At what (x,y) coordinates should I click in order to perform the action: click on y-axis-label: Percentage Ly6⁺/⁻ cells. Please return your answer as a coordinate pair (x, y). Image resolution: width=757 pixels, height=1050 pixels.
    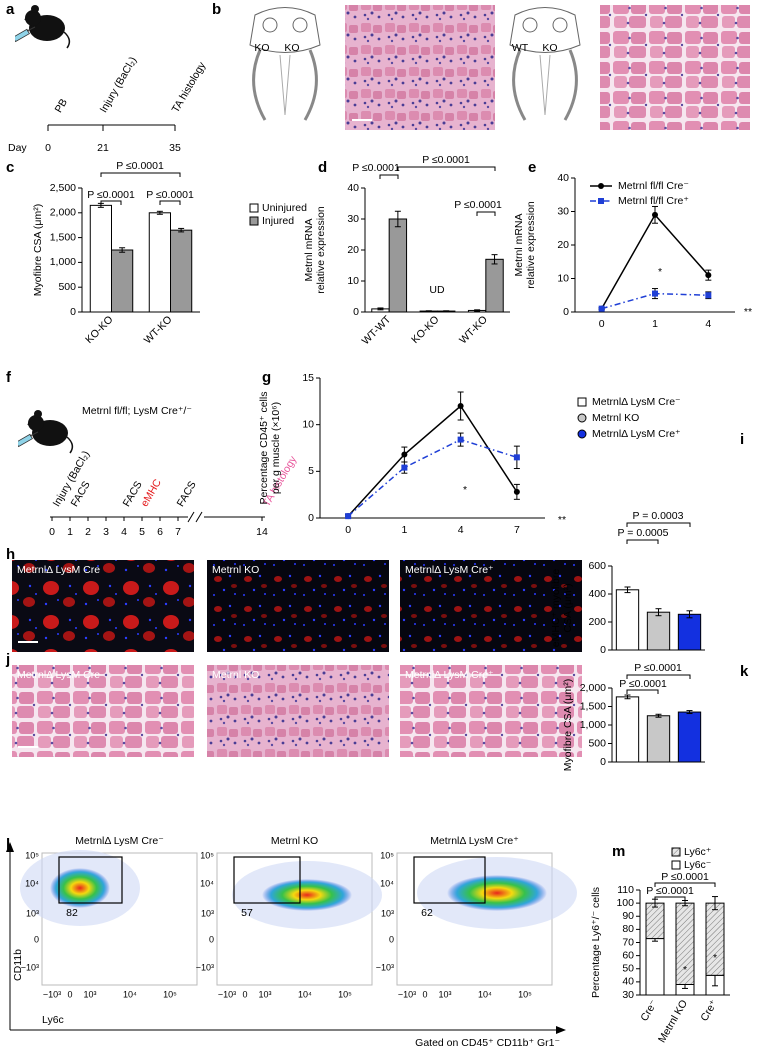
    Looking at the image, I should click on (596, 942).